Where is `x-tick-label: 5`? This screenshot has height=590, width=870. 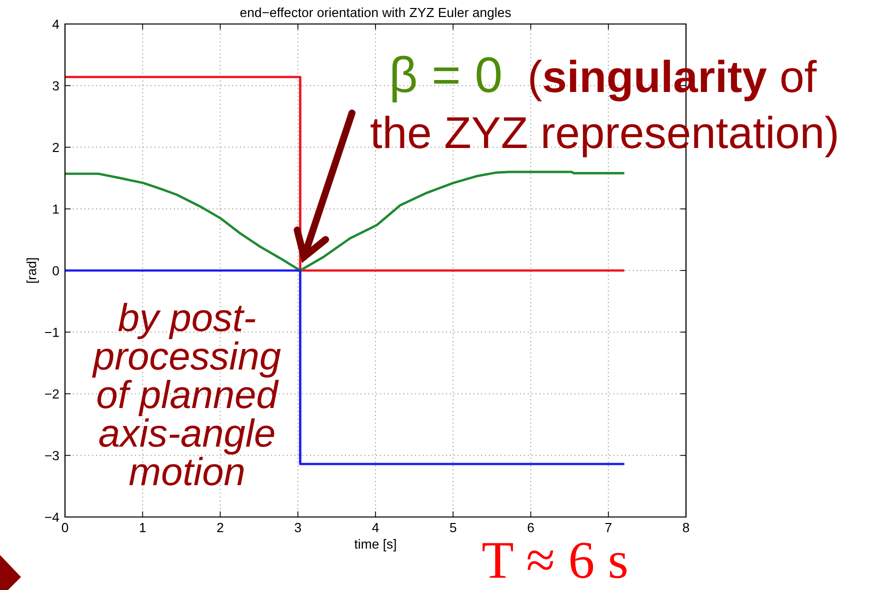 x-tick-label: 5 is located at coordinates (453, 527).